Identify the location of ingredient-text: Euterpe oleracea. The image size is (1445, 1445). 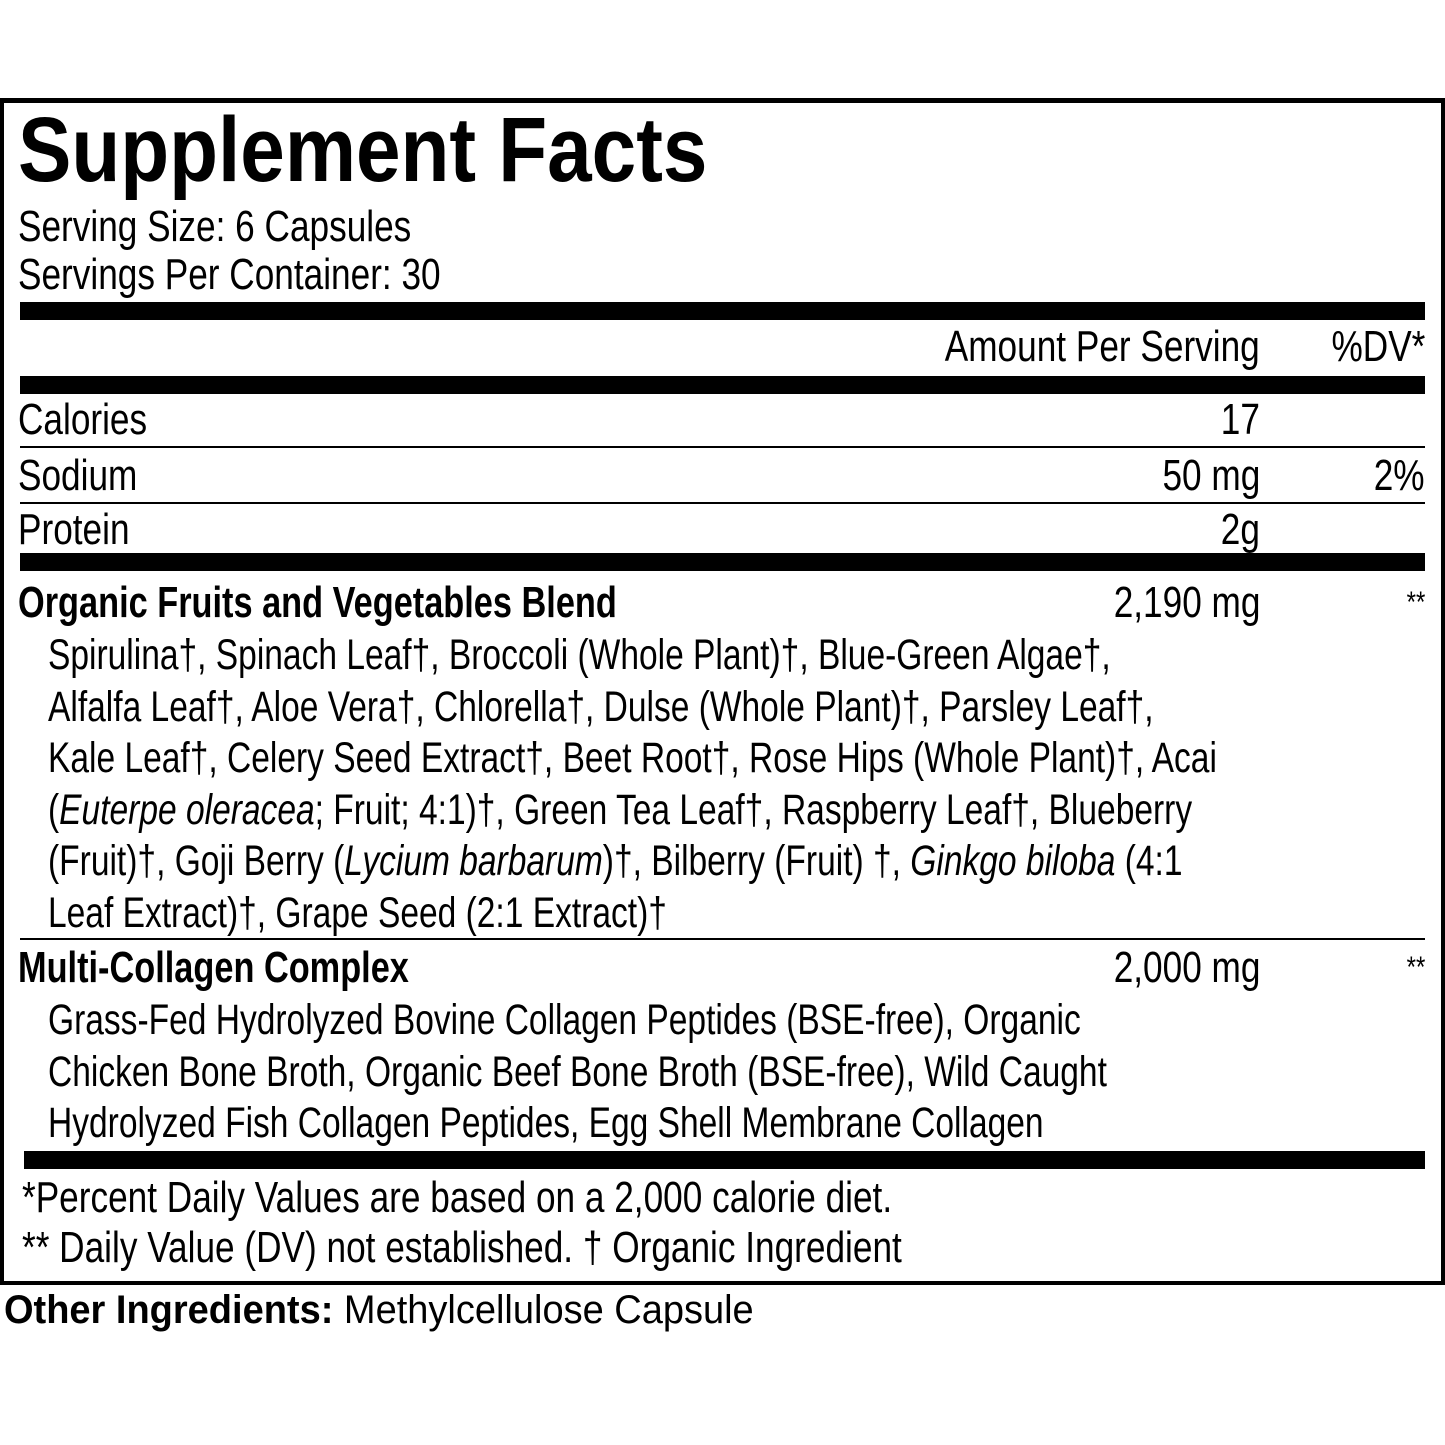
(187, 809).